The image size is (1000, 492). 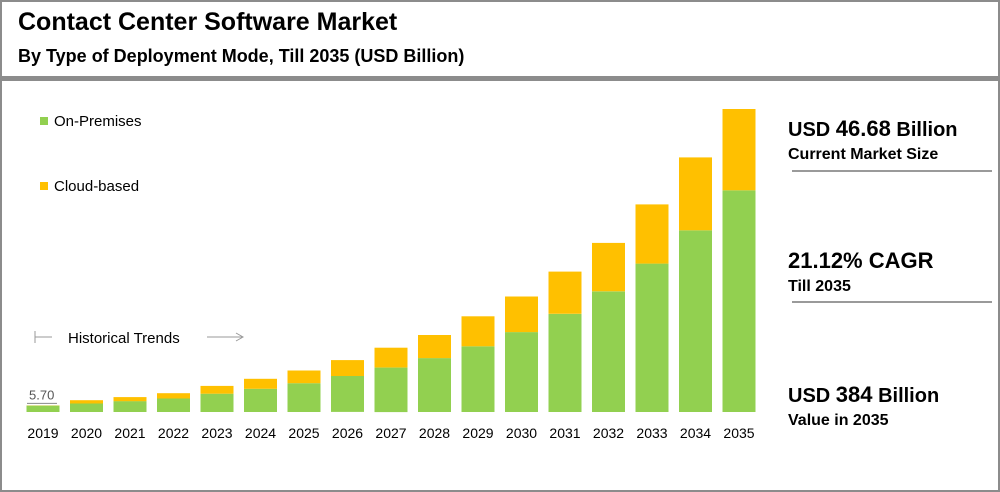 I want to click on bar-cloud-based-2027, so click(x=391, y=357).